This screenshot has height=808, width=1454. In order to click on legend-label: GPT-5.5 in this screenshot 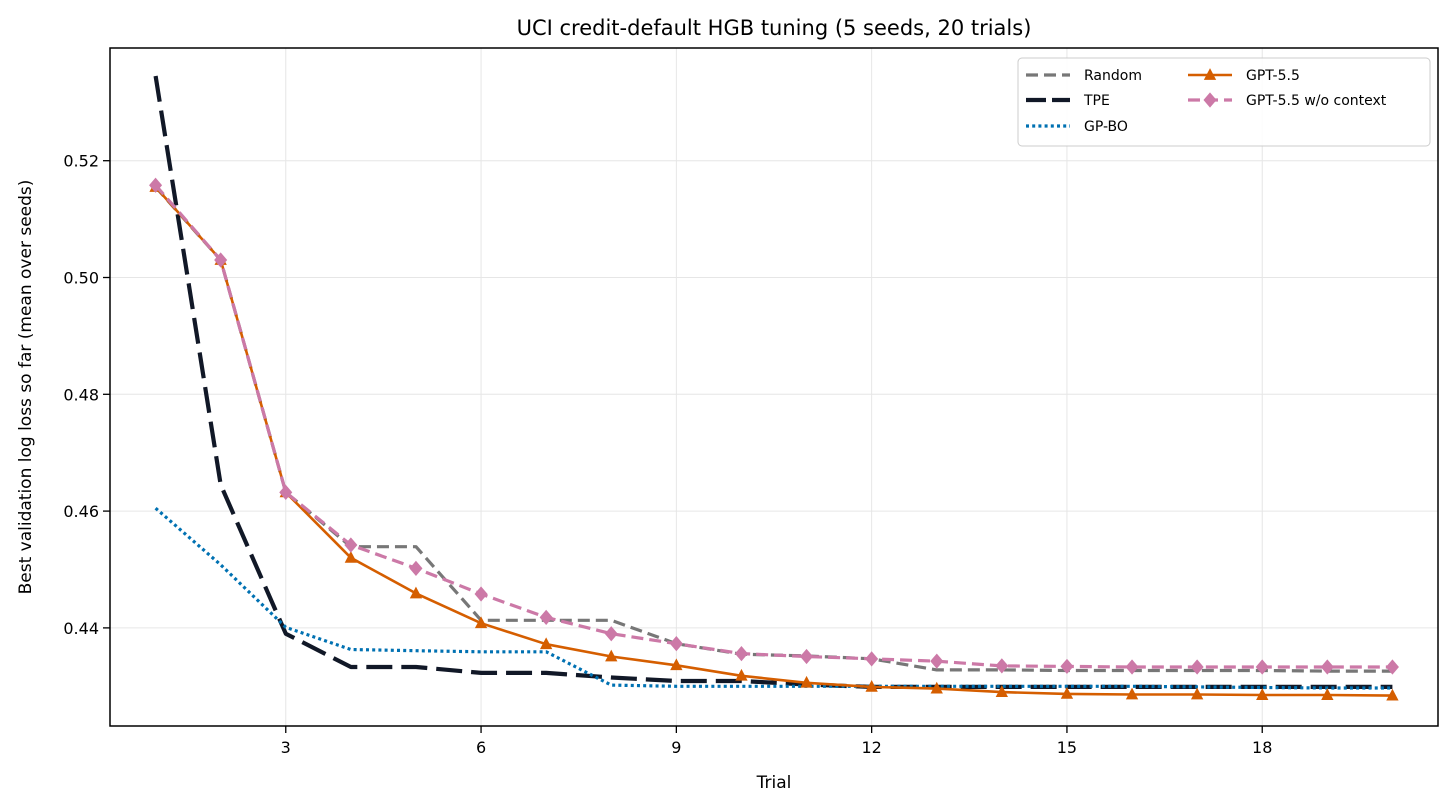, I will do `click(1273, 76)`.